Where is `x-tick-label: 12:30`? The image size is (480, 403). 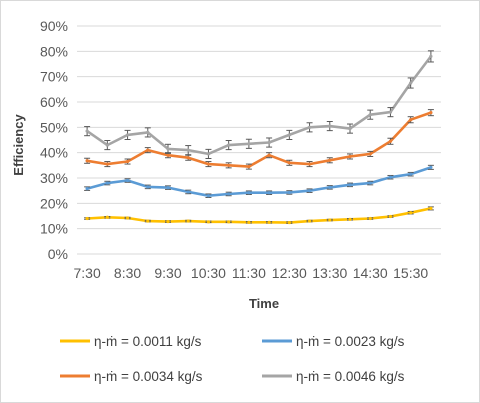
x-tick-label: 12:30 is located at coordinates (289, 273).